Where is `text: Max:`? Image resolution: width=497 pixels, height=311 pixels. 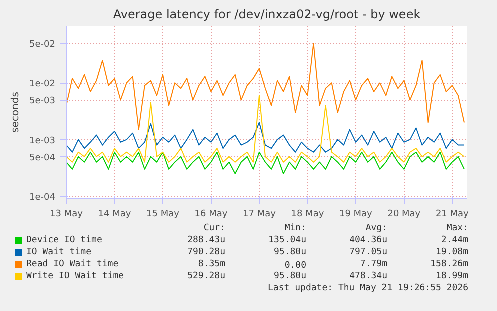
text: Max: is located at coordinates (457, 229).